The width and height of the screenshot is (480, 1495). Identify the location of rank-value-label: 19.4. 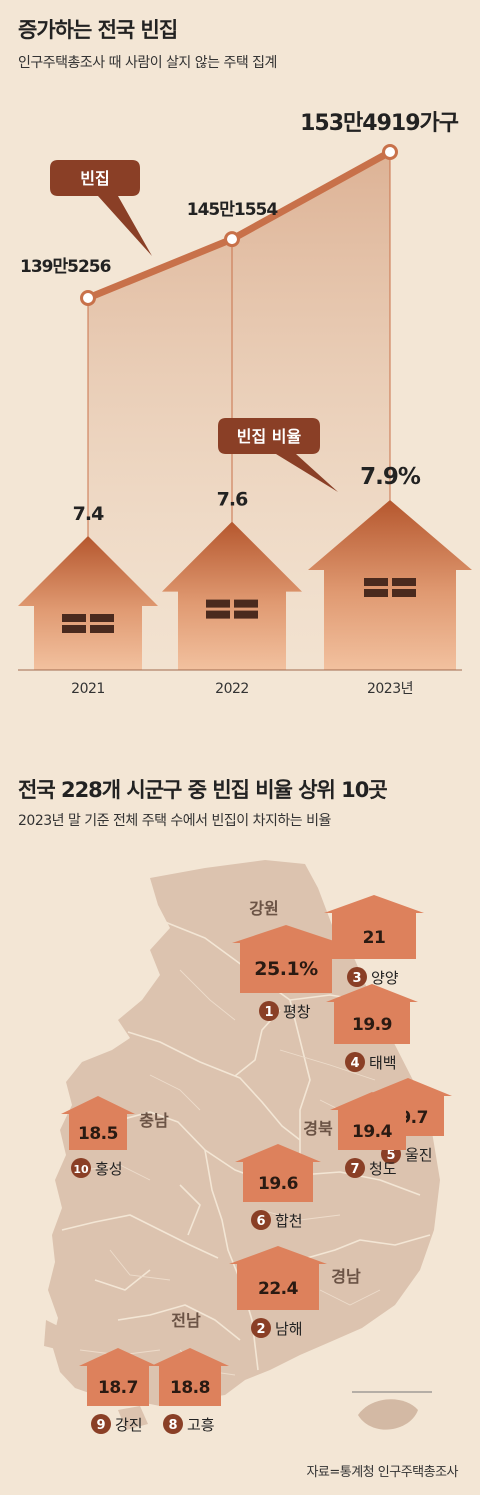
(372, 1132).